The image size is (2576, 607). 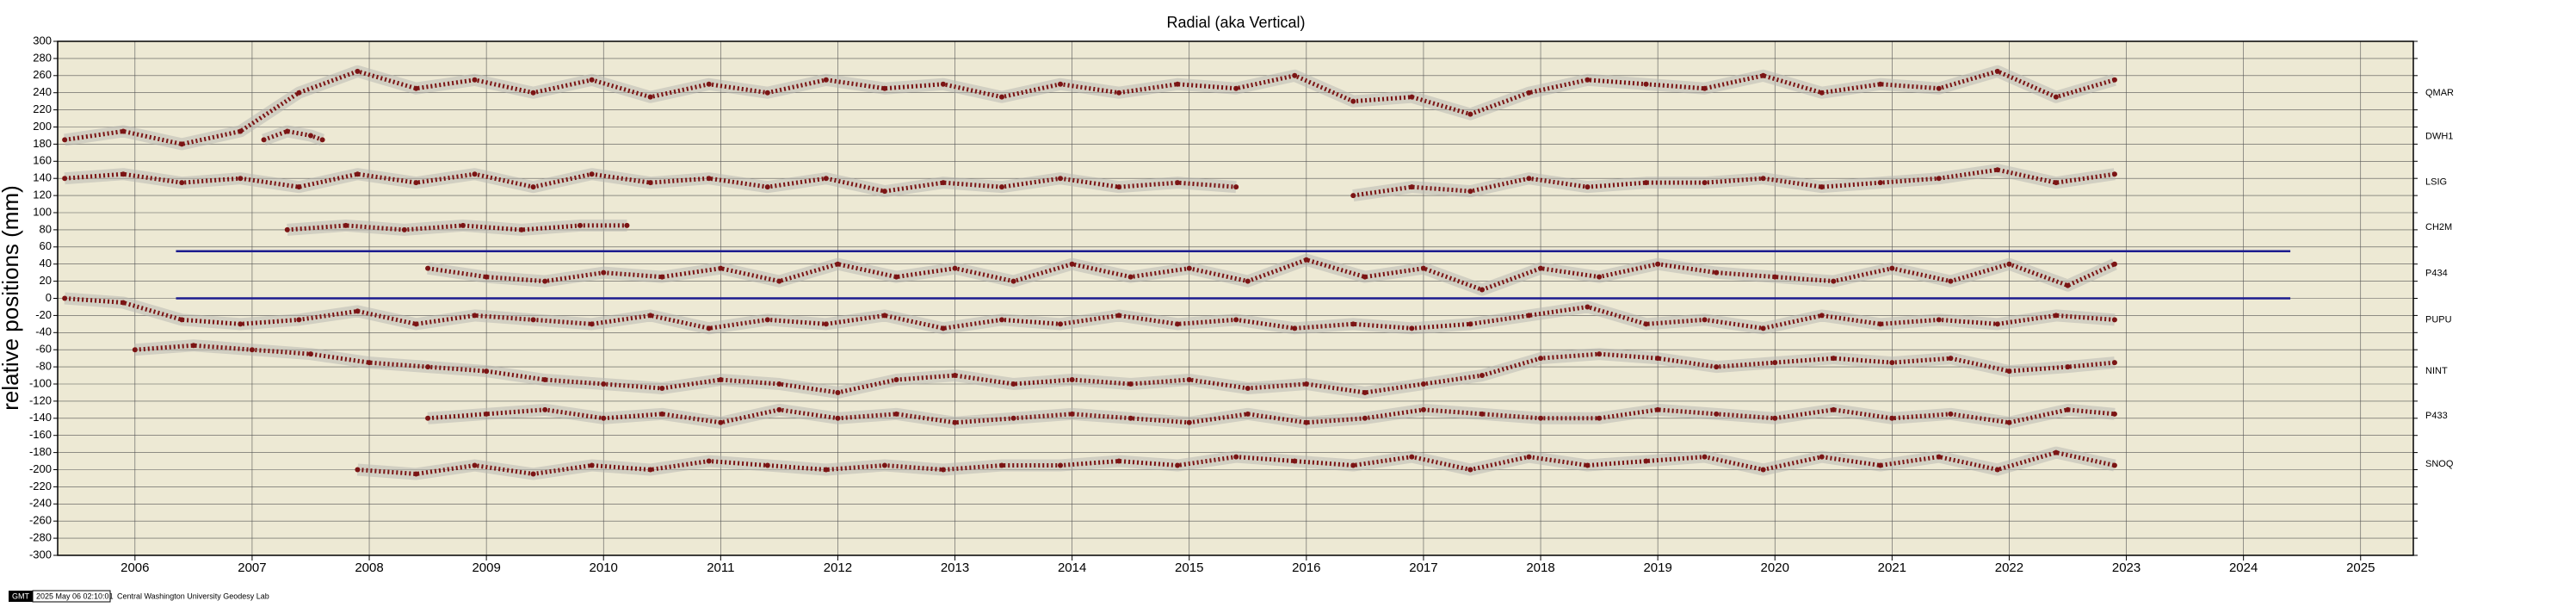 I want to click on x-tick-label: 2013, so click(x=955, y=568).